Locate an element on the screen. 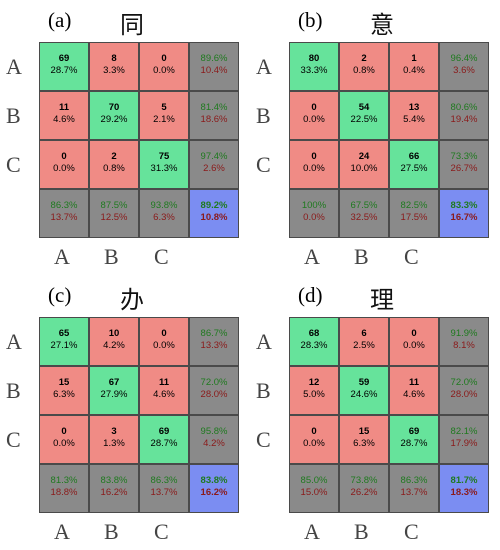  count-value: 24 is located at coordinates (364, 156).